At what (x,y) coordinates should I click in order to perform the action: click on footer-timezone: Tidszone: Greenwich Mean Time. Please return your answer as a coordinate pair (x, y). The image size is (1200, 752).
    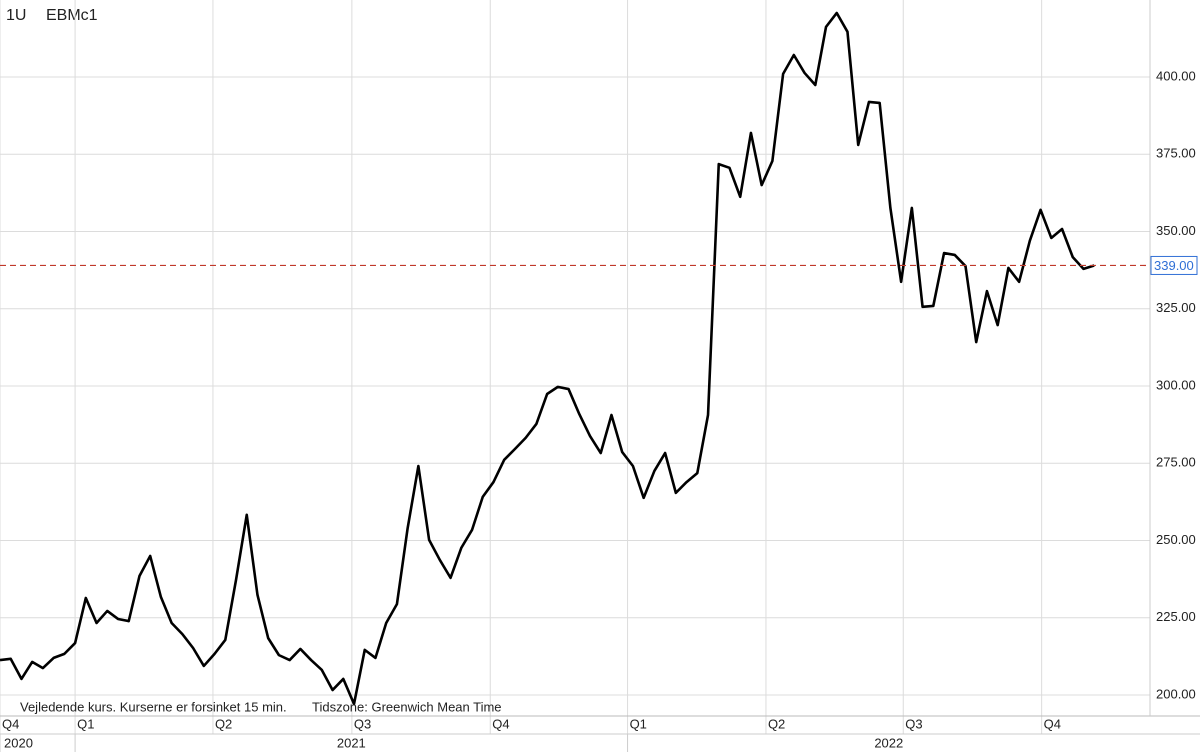
    Looking at the image, I should click on (407, 706).